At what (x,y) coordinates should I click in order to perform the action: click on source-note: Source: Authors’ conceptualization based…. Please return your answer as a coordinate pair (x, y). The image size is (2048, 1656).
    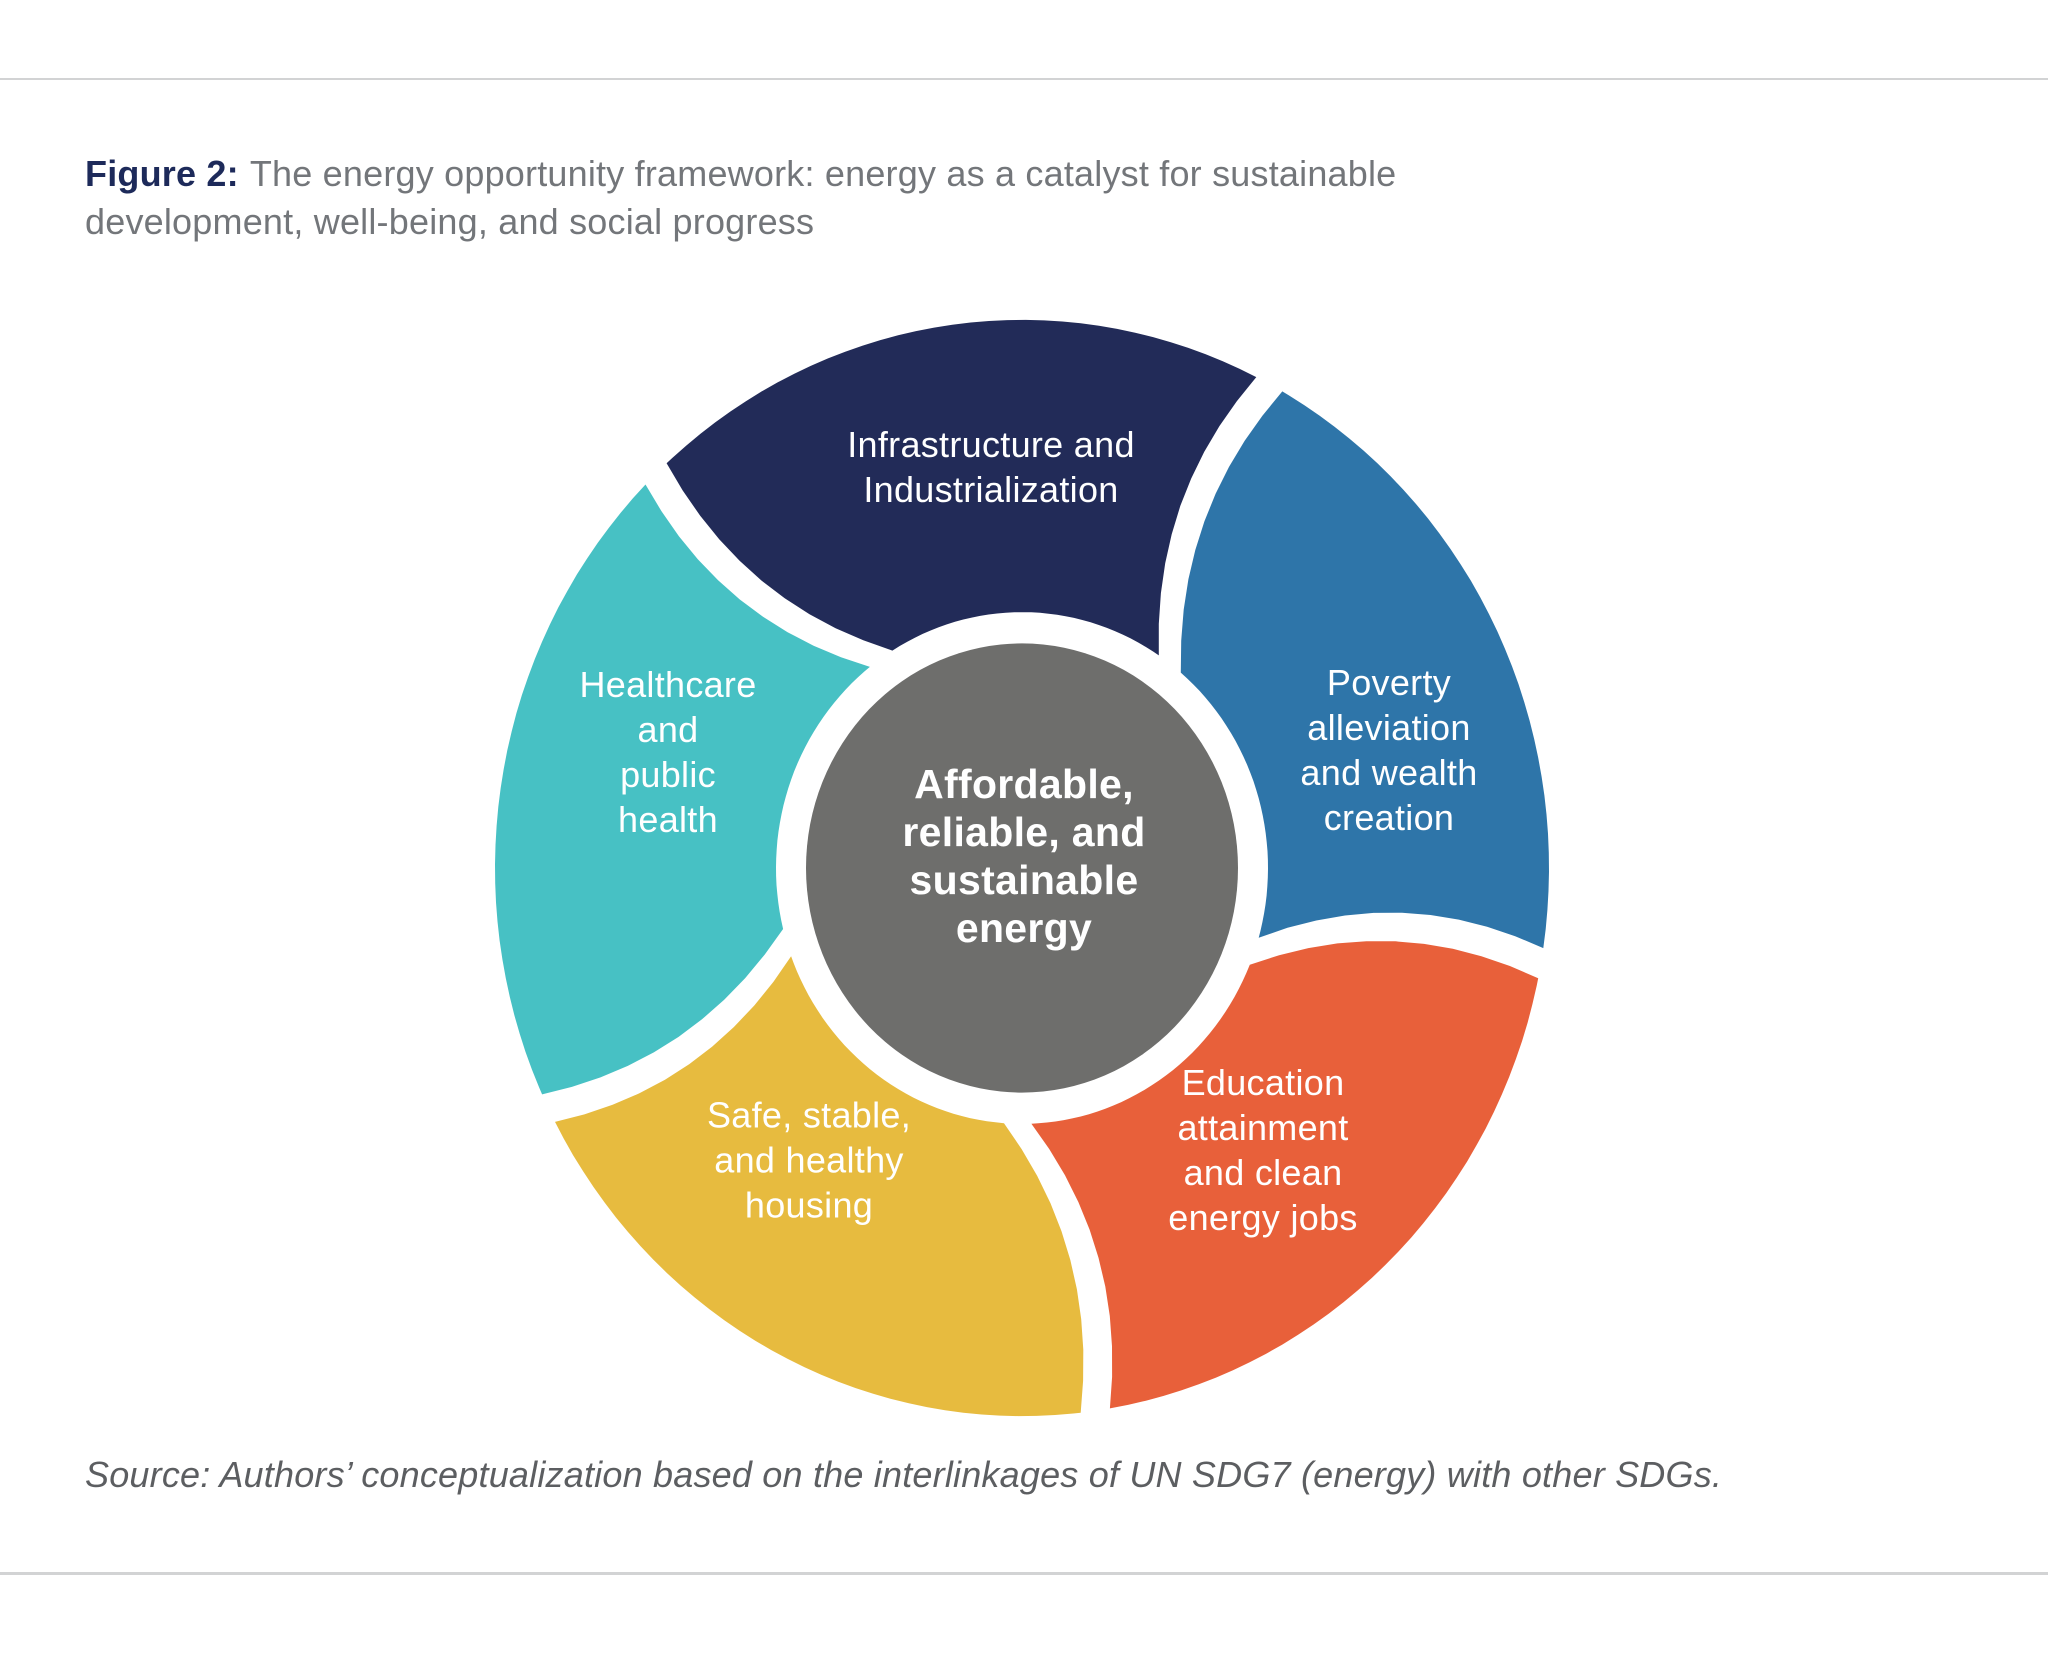
    Looking at the image, I should click on (904, 1474).